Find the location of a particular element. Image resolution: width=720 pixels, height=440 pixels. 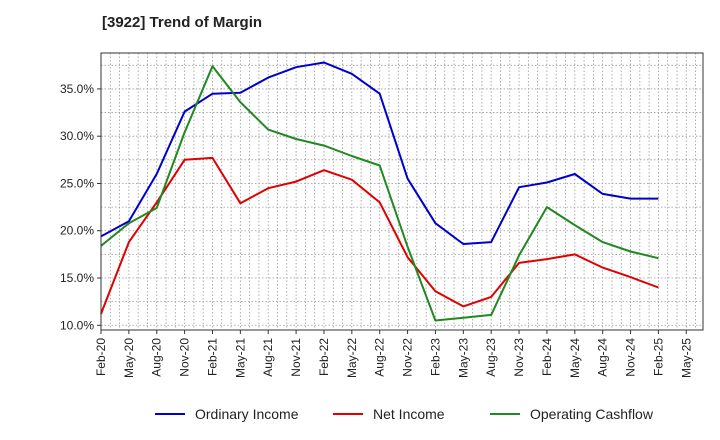

x-tick-label: May-22 is located at coordinates (352, 358).